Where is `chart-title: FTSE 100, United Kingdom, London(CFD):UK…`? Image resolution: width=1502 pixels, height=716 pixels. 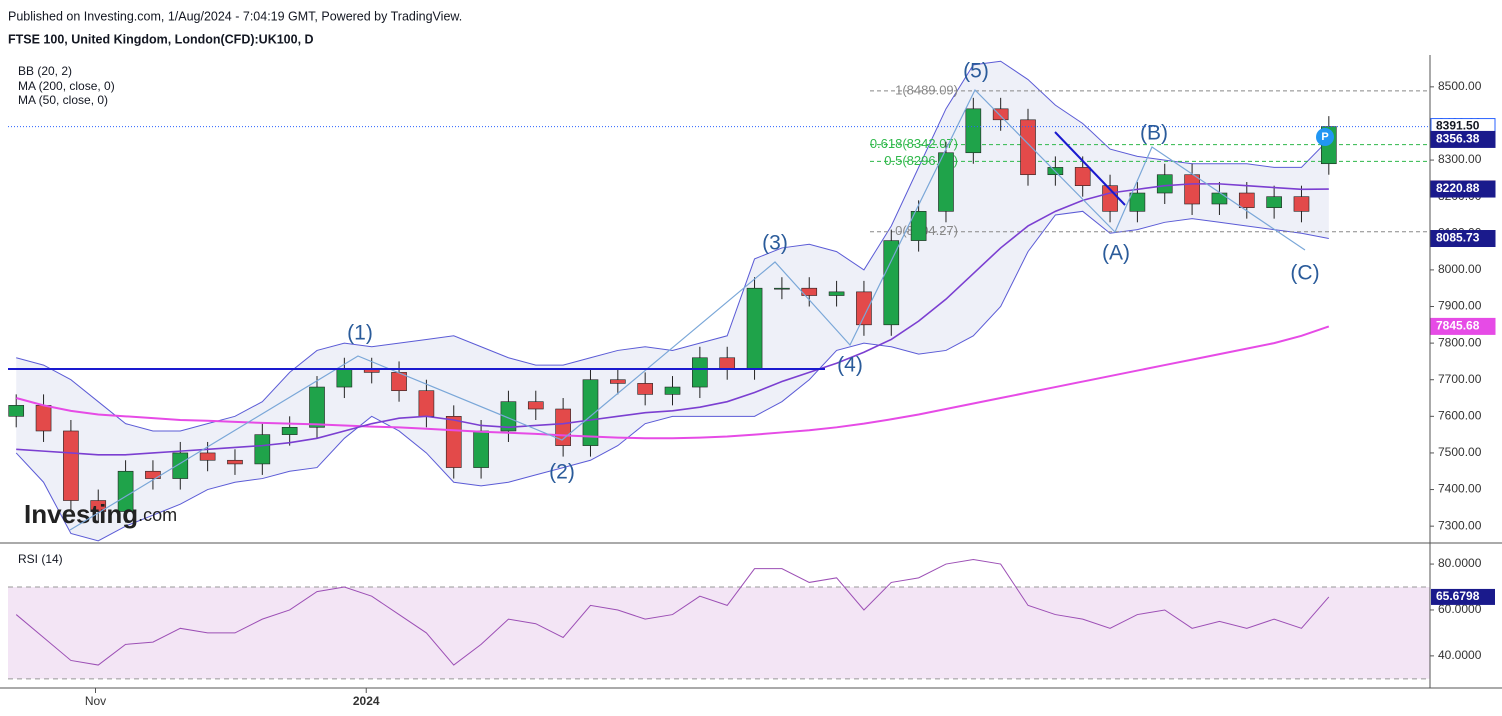 chart-title: FTSE 100, United Kingdom, London(CFD):UK… is located at coordinates (161, 39).